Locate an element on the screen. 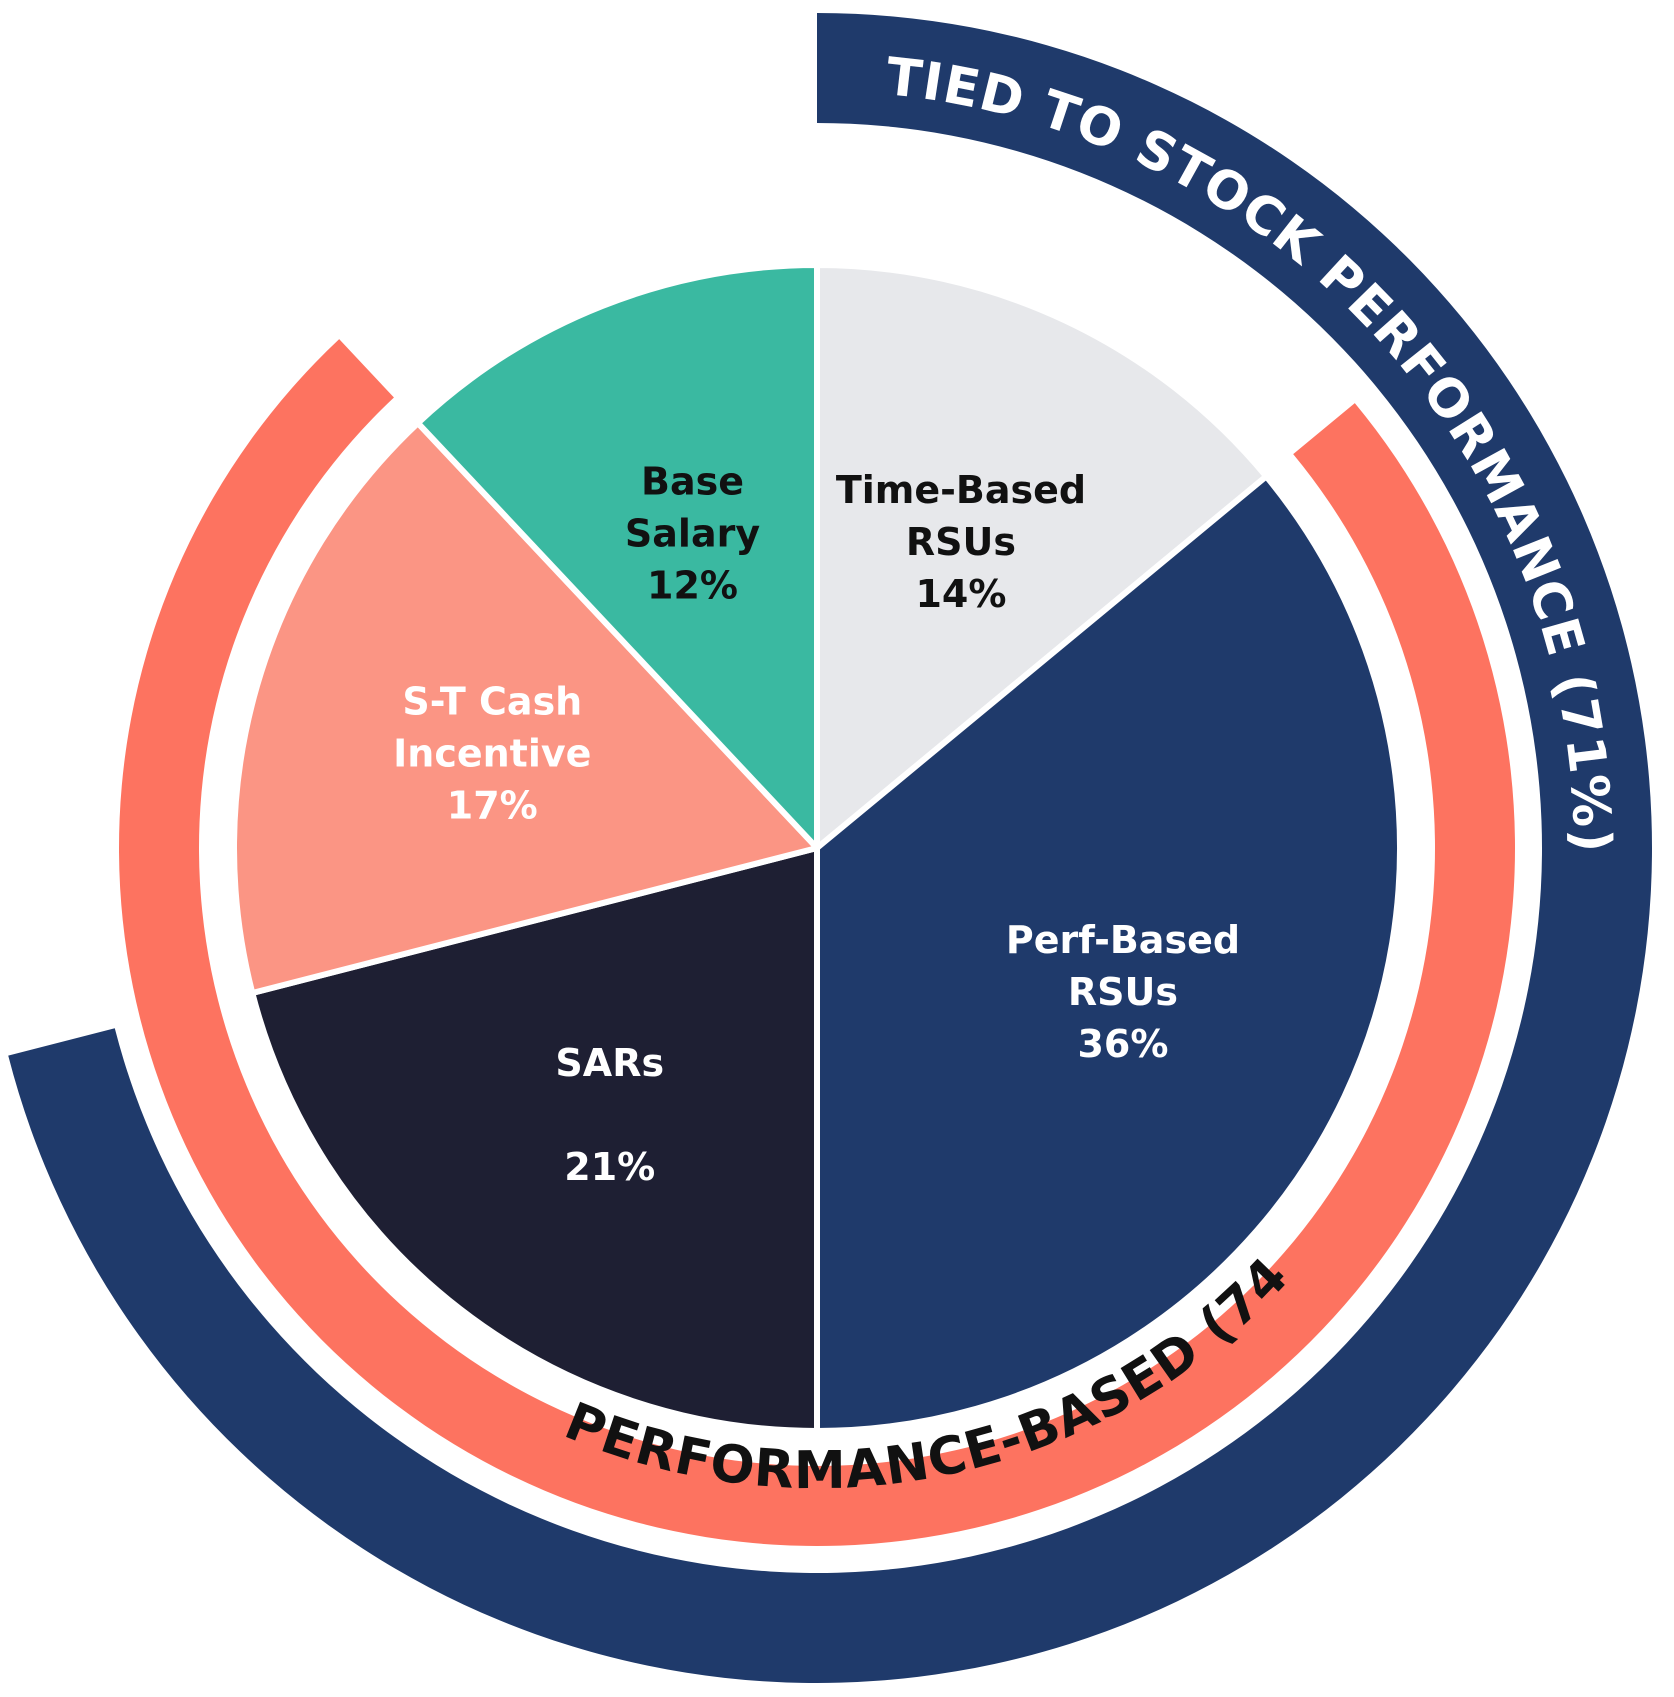  slice-label-line: Perf-Based is located at coordinates (1123, 940).